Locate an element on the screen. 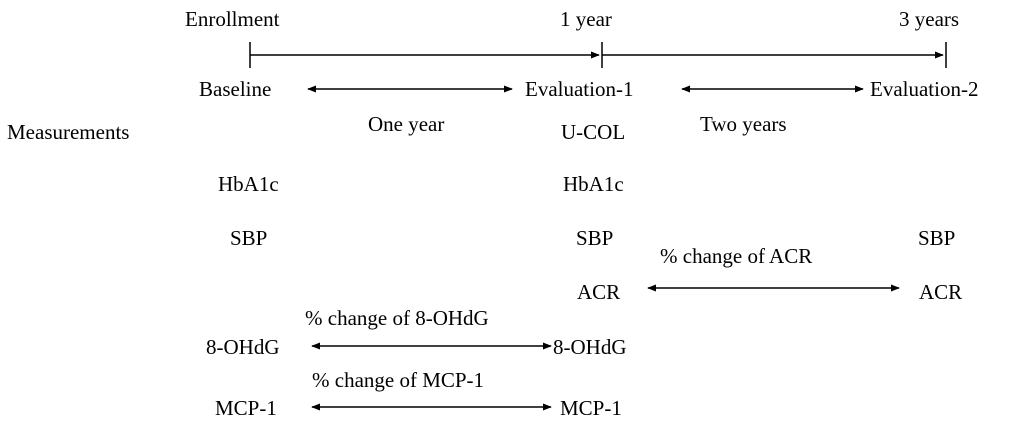  timeline-label-enrollment: Enrollment is located at coordinates (232, 19).